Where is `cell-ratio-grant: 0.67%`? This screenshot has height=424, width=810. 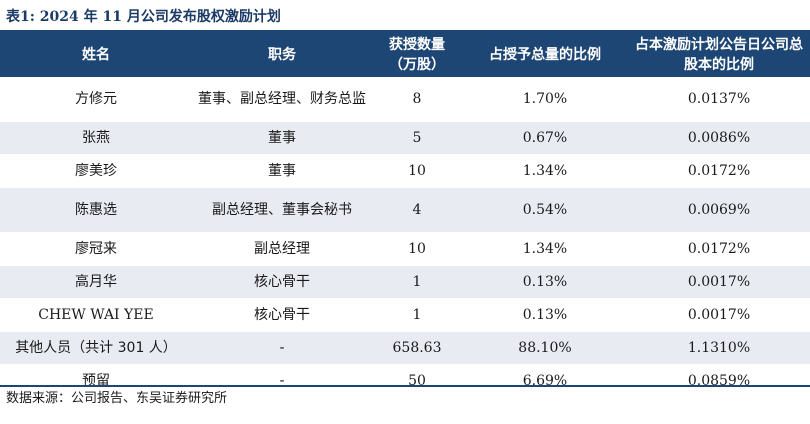 cell-ratio-grant: 0.67% is located at coordinates (545, 138).